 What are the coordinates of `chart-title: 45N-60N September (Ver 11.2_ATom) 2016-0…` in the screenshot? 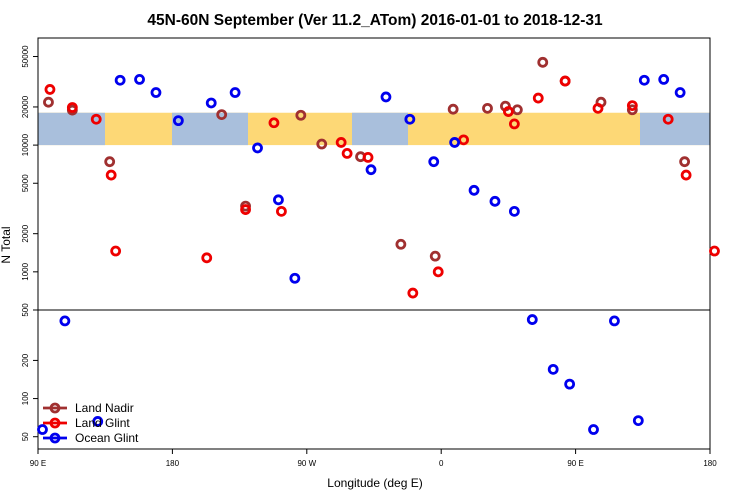 It's located at (375, 20).